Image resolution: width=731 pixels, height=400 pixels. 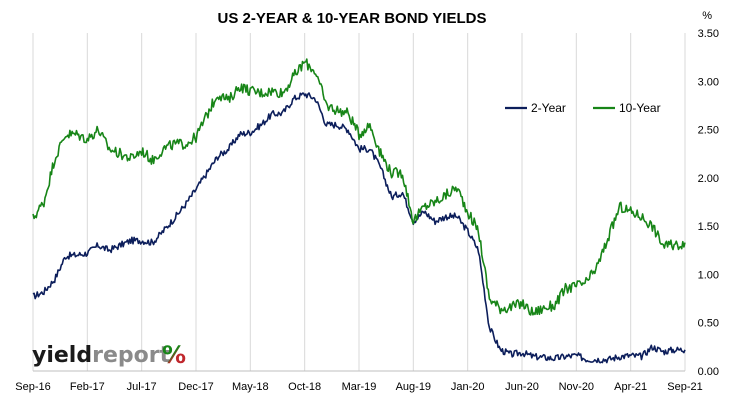 What do you see at coordinates (468, 387) in the screenshot?
I see `x-tick-label: Jan-20` at bounding box center [468, 387].